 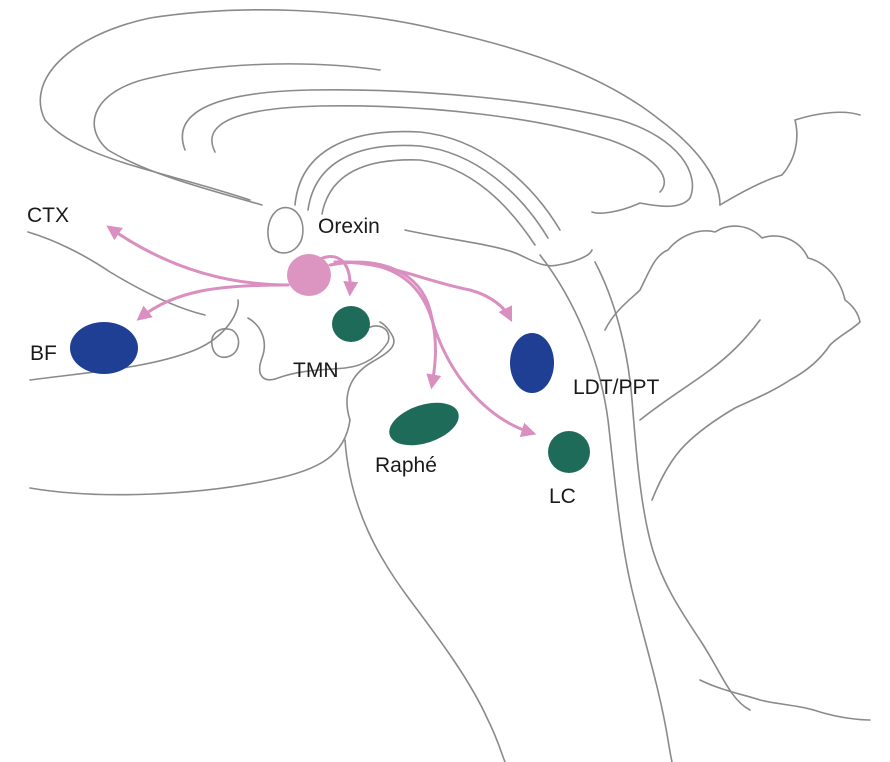 What do you see at coordinates (423, 291) in the screenshot?
I see `arrow-to-ldt-ppt` at bounding box center [423, 291].